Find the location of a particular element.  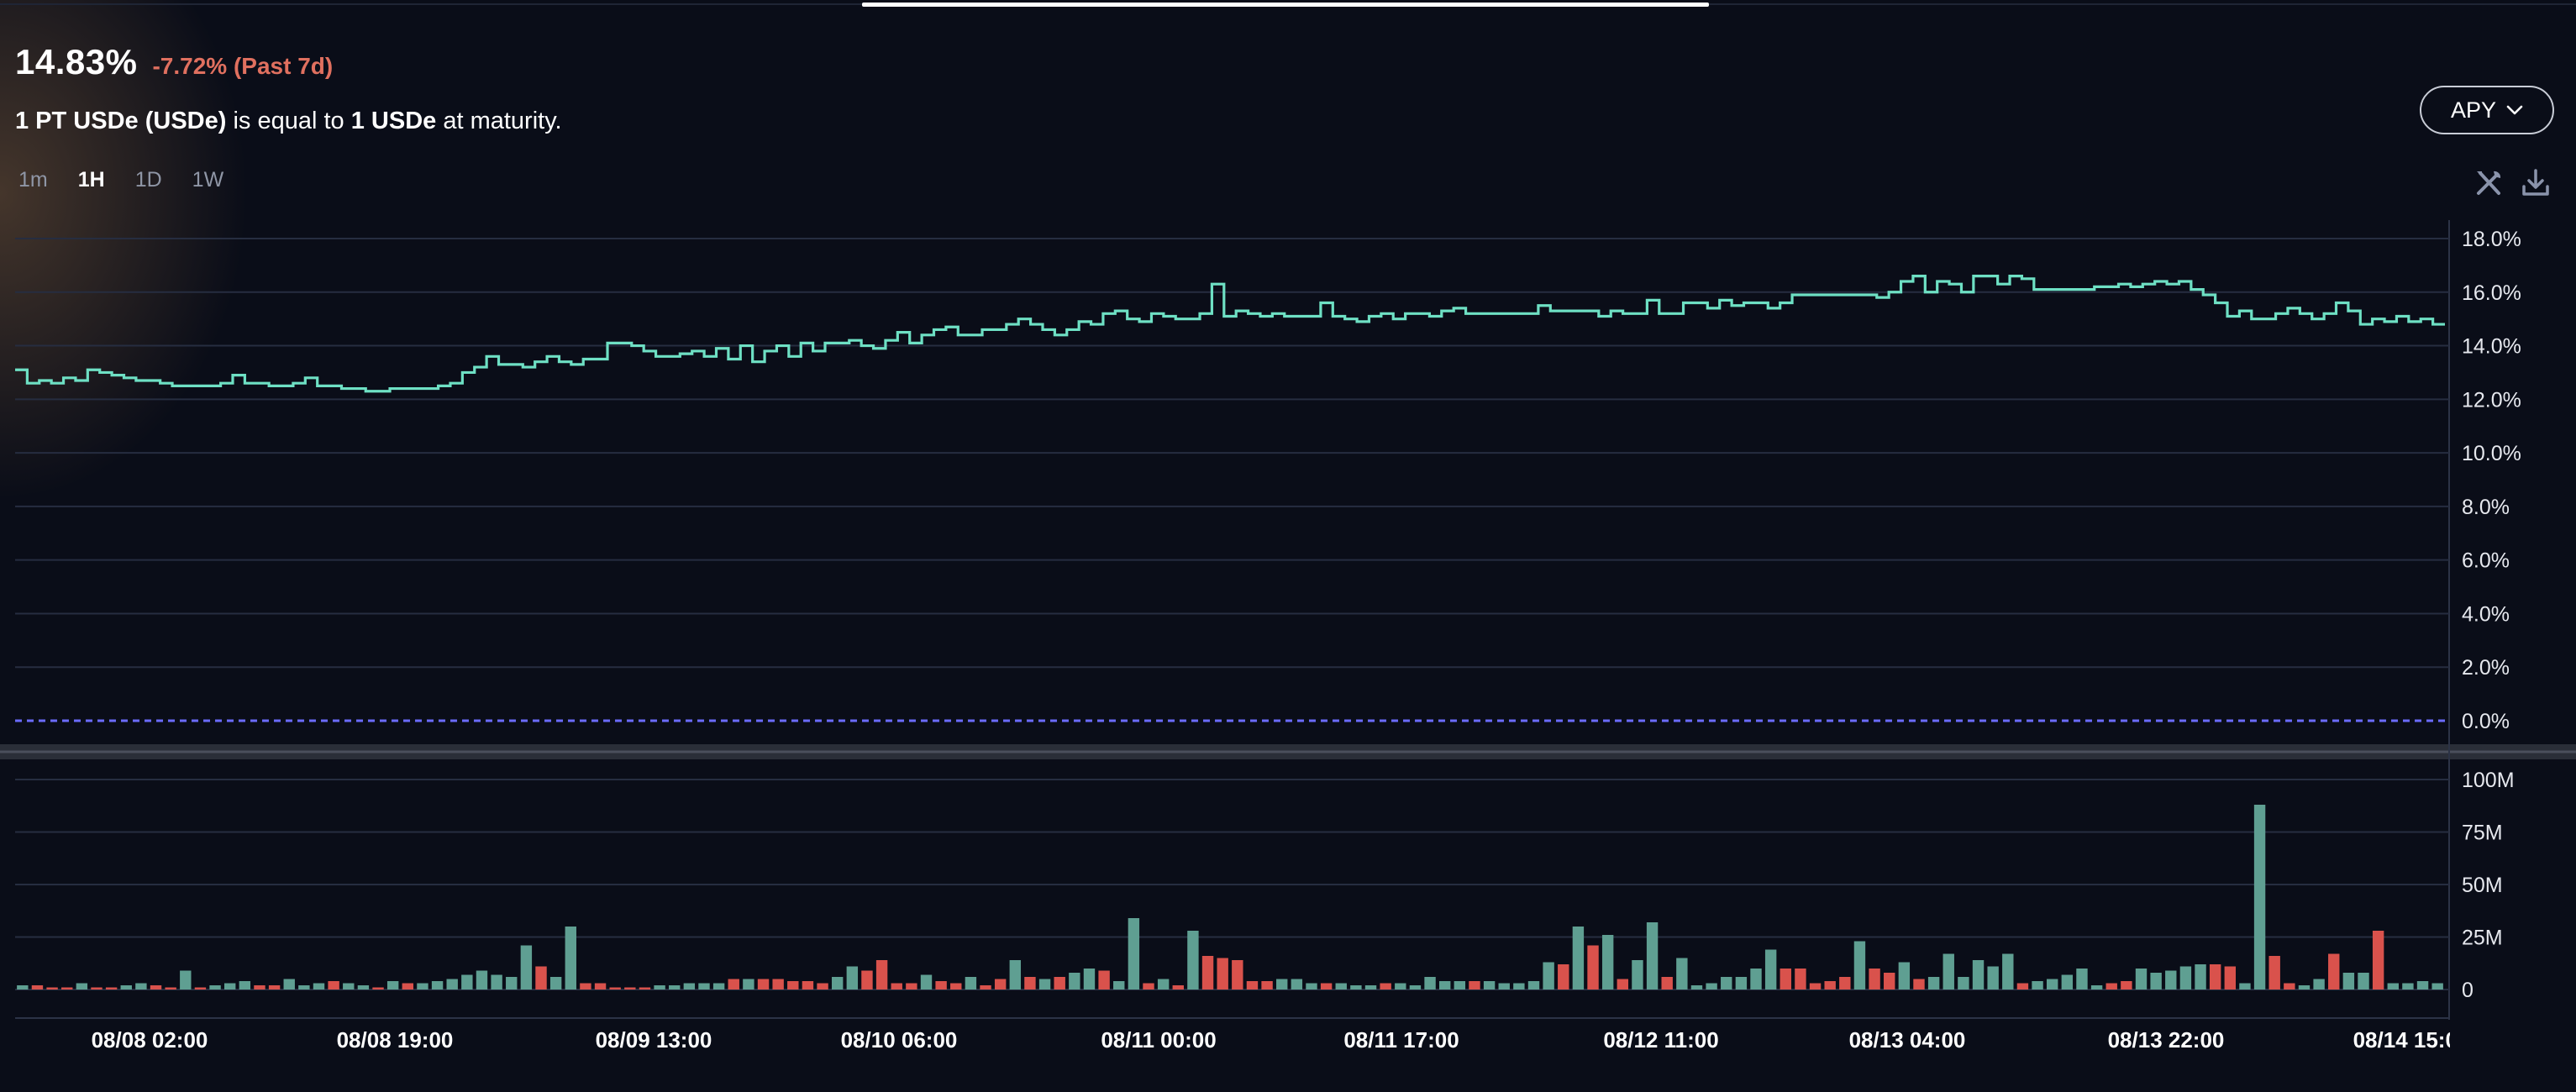

apy-change: -7.72% (Past 7d) is located at coordinates (243, 66).